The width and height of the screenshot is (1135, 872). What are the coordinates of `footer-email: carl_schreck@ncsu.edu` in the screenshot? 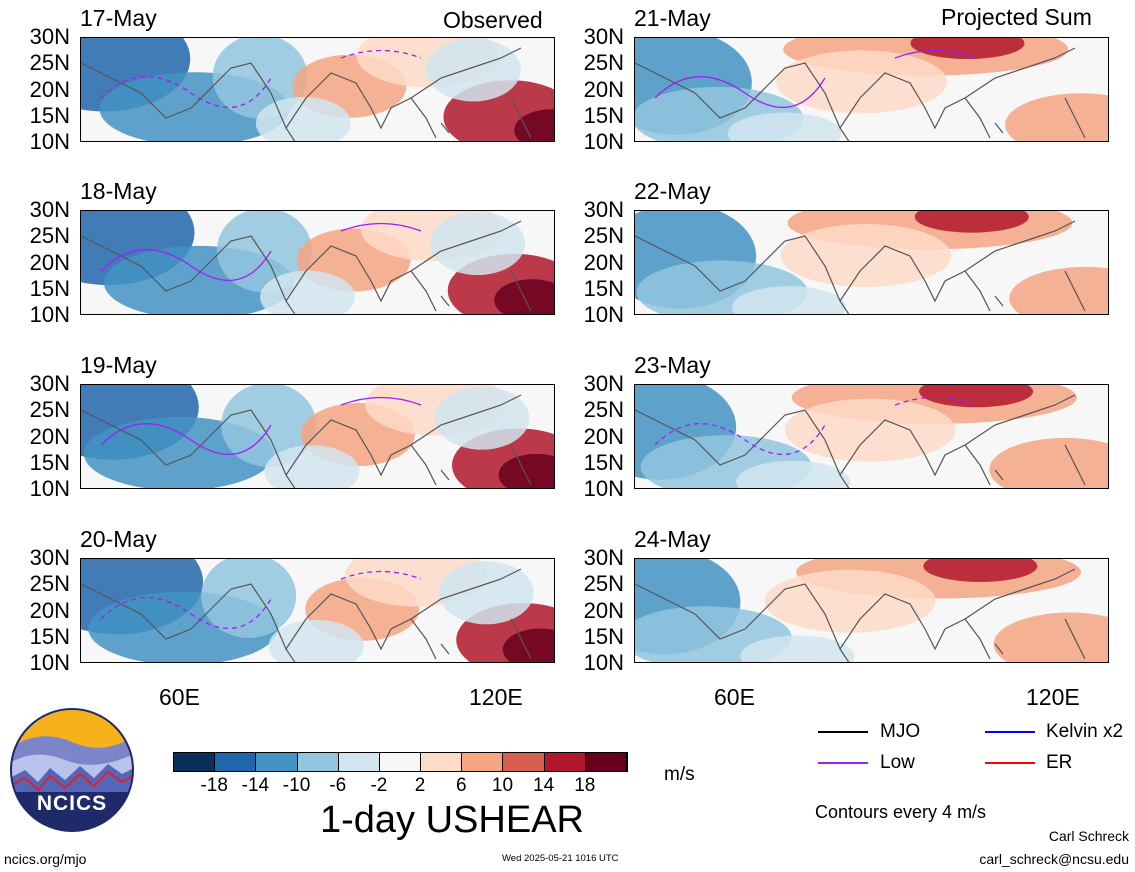 It's located at (1054, 859).